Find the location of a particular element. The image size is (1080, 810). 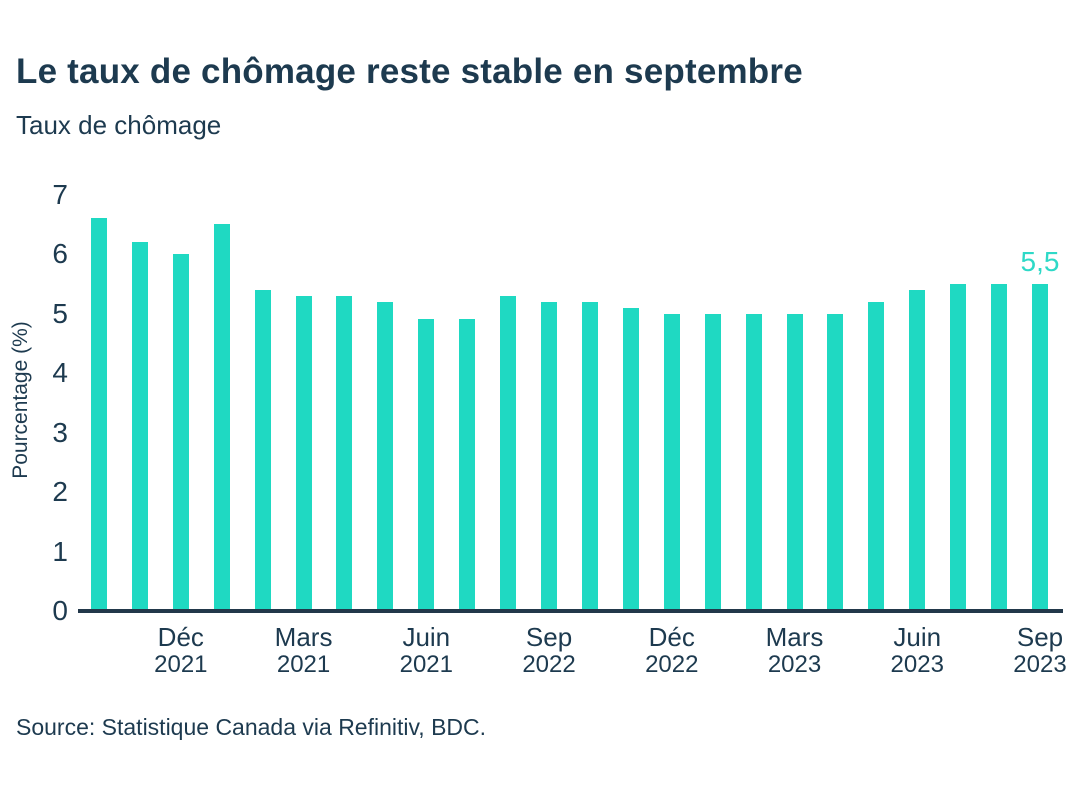

last-bar-value-label: 5,5 is located at coordinates (1040, 261).